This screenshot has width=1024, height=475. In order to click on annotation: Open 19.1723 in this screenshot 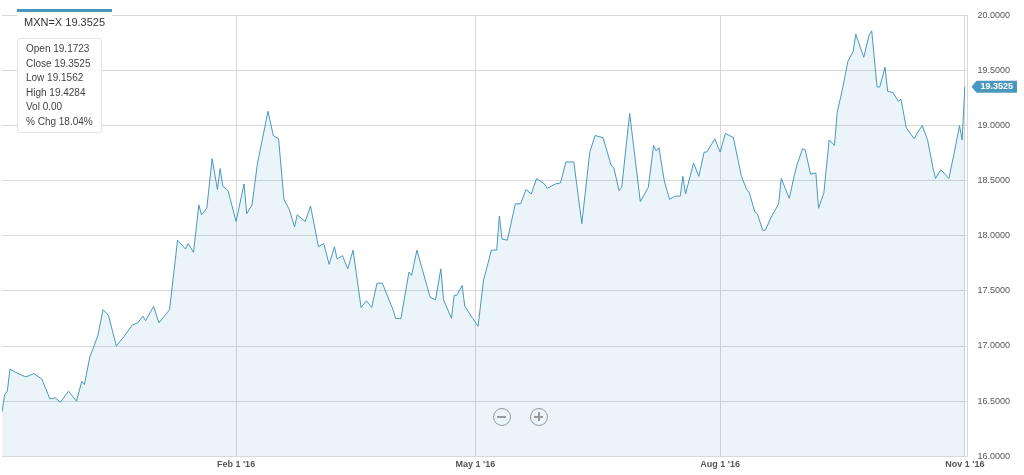, I will do `click(58, 49)`.